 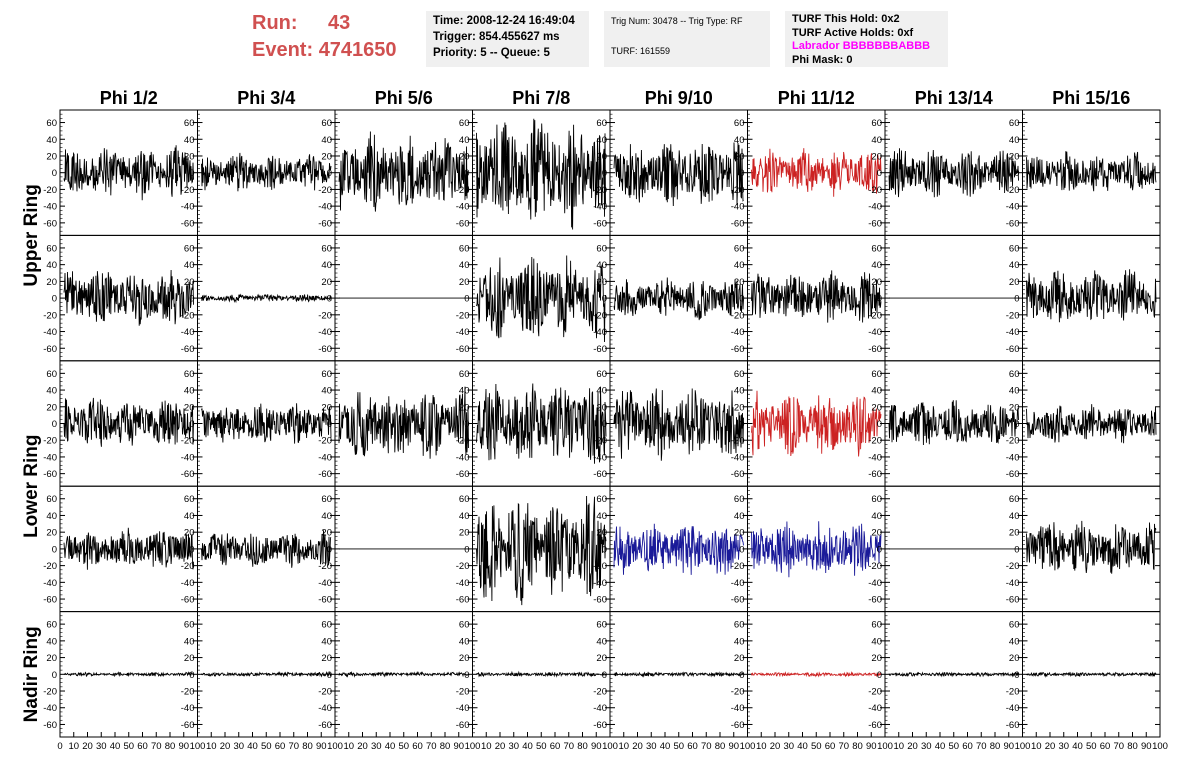 I want to click on ring-label: Lower Ring, so click(x=31, y=485).